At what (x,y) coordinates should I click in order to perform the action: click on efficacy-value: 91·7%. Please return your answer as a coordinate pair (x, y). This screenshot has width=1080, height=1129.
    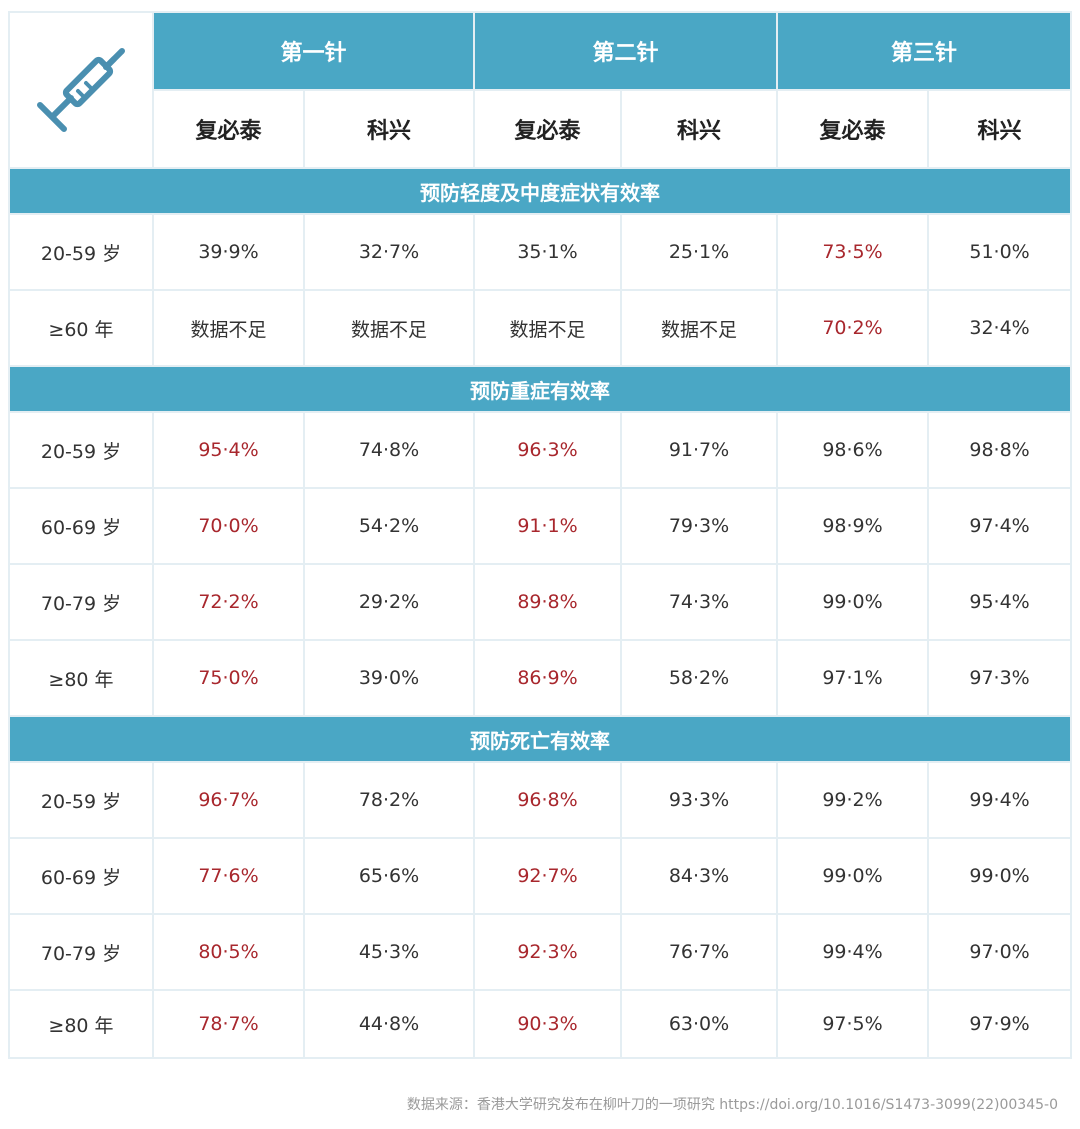
    Looking at the image, I should click on (699, 450).